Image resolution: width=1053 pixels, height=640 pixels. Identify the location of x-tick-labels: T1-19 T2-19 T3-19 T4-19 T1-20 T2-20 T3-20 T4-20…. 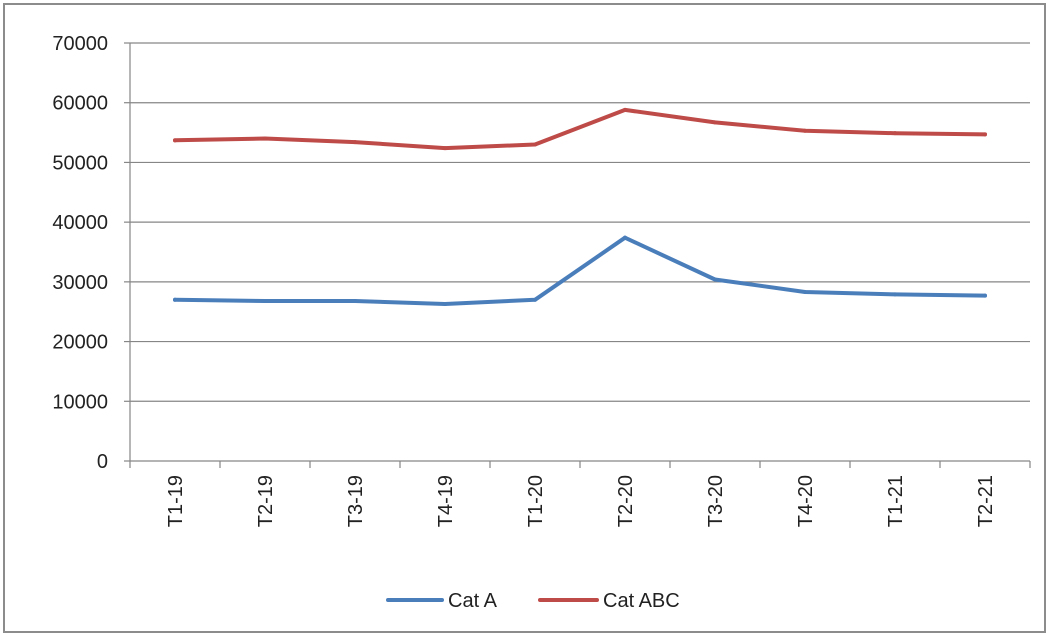
(581, 501).